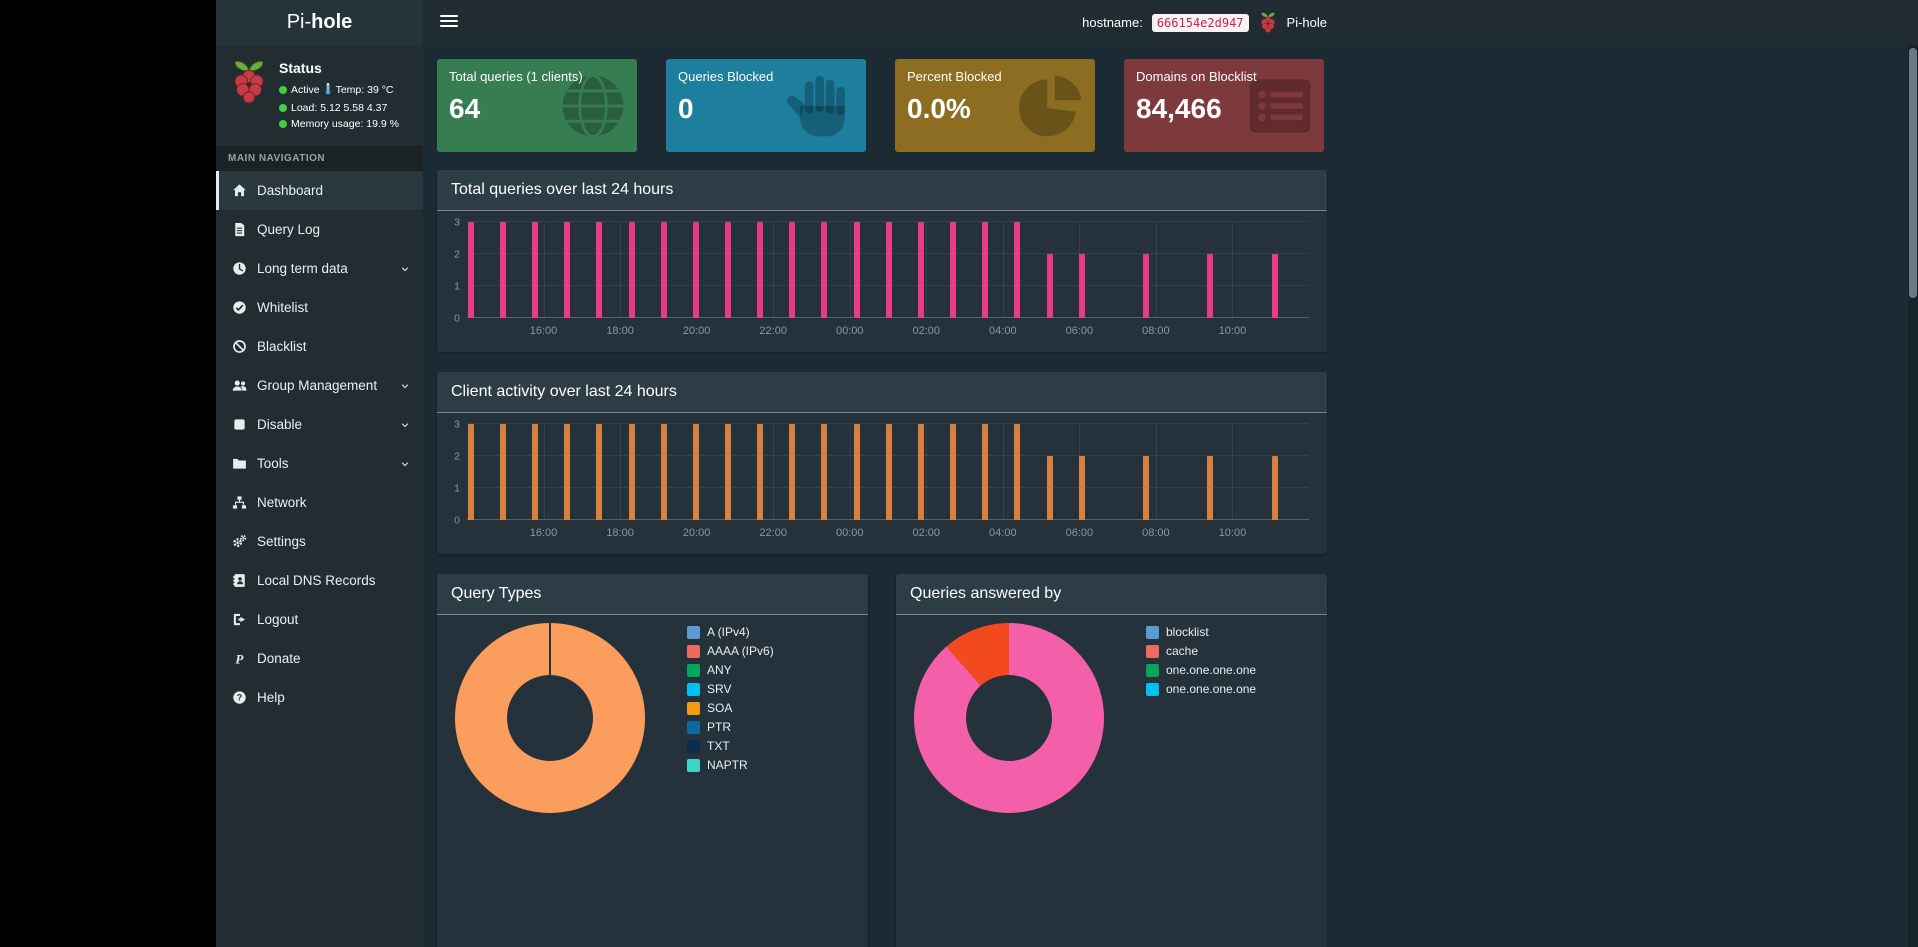  Describe the element at coordinates (1913, 473) in the screenshot. I see `page-scrollbar` at that location.